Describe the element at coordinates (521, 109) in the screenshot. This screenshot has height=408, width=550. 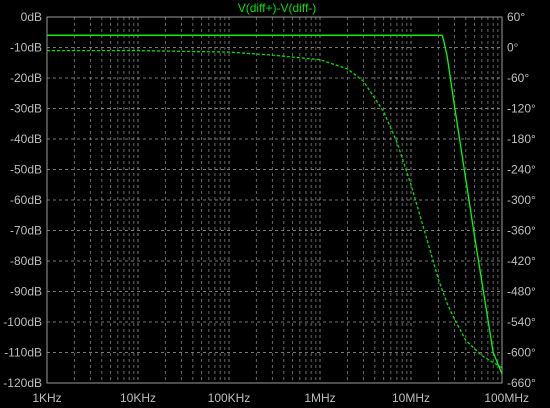
I see `y-right-tick-label: -120°` at that location.